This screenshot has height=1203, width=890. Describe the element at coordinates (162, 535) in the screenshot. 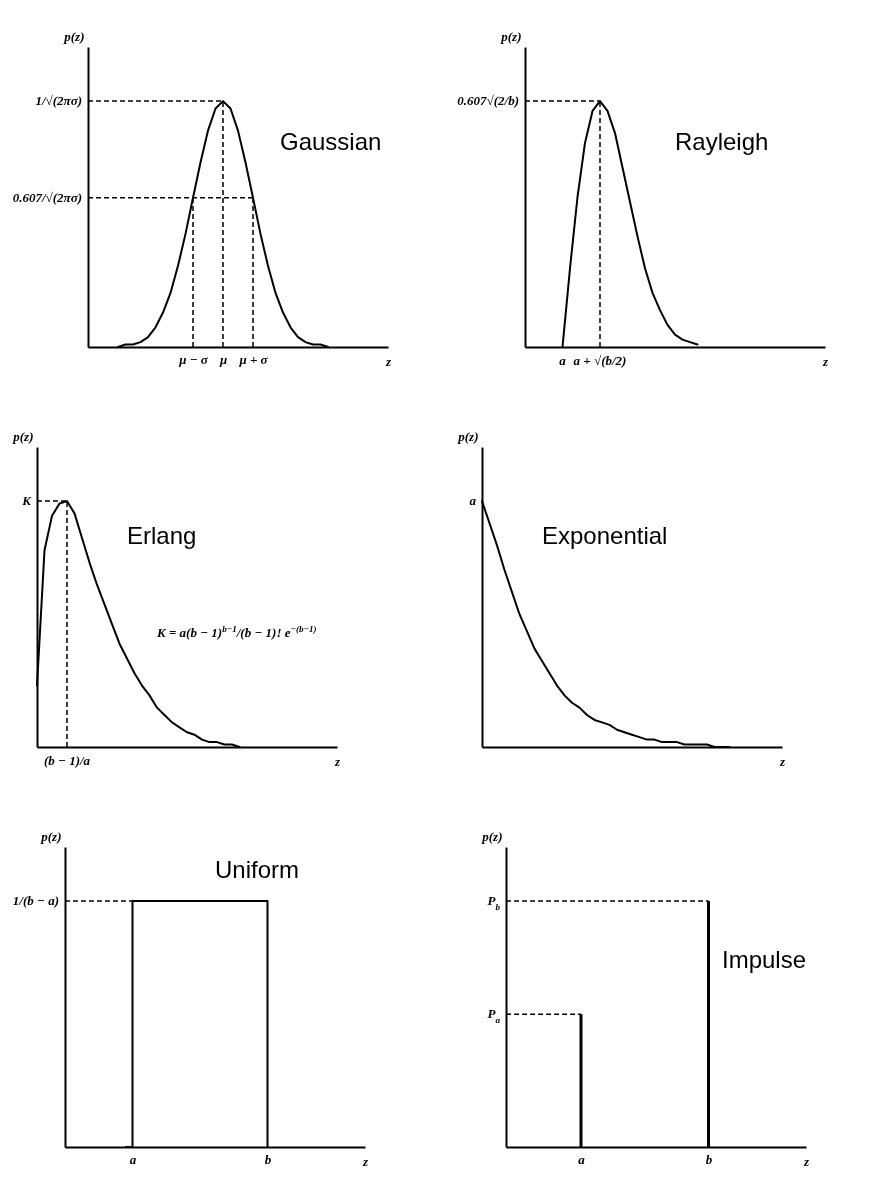

I see `annotation: Erlang` at that location.